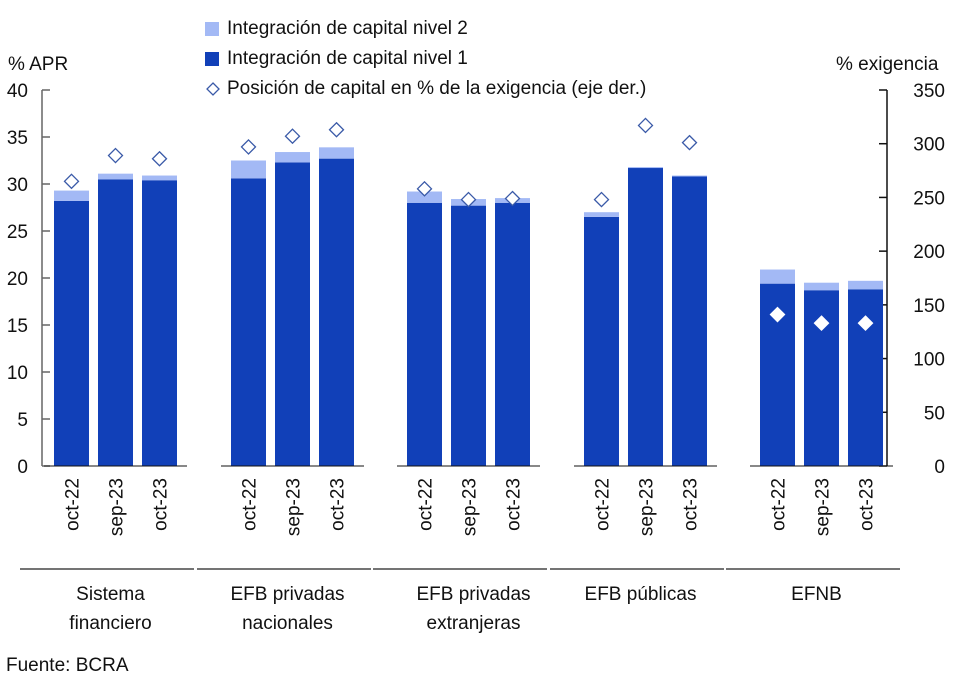 This screenshot has height=693, width=960. What do you see at coordinates (929, 198) in the screenshot?
I see `right-tick-label: 250` at bounding box center [929, 198].